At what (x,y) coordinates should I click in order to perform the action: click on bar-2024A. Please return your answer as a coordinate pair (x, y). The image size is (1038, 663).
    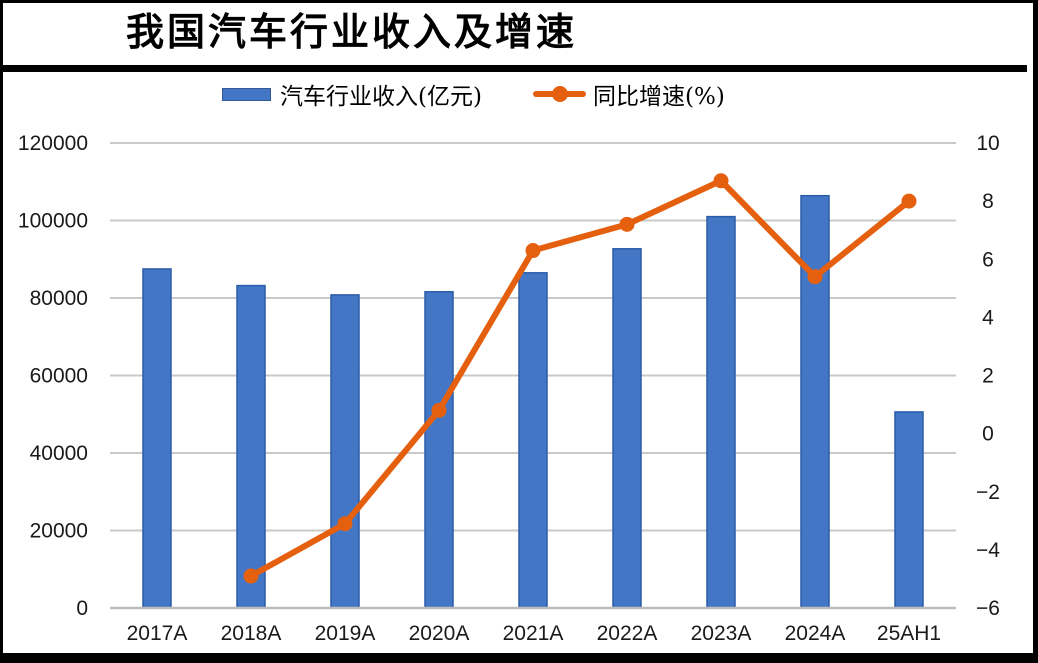
    Looking at the image, I should click on (815, 401).